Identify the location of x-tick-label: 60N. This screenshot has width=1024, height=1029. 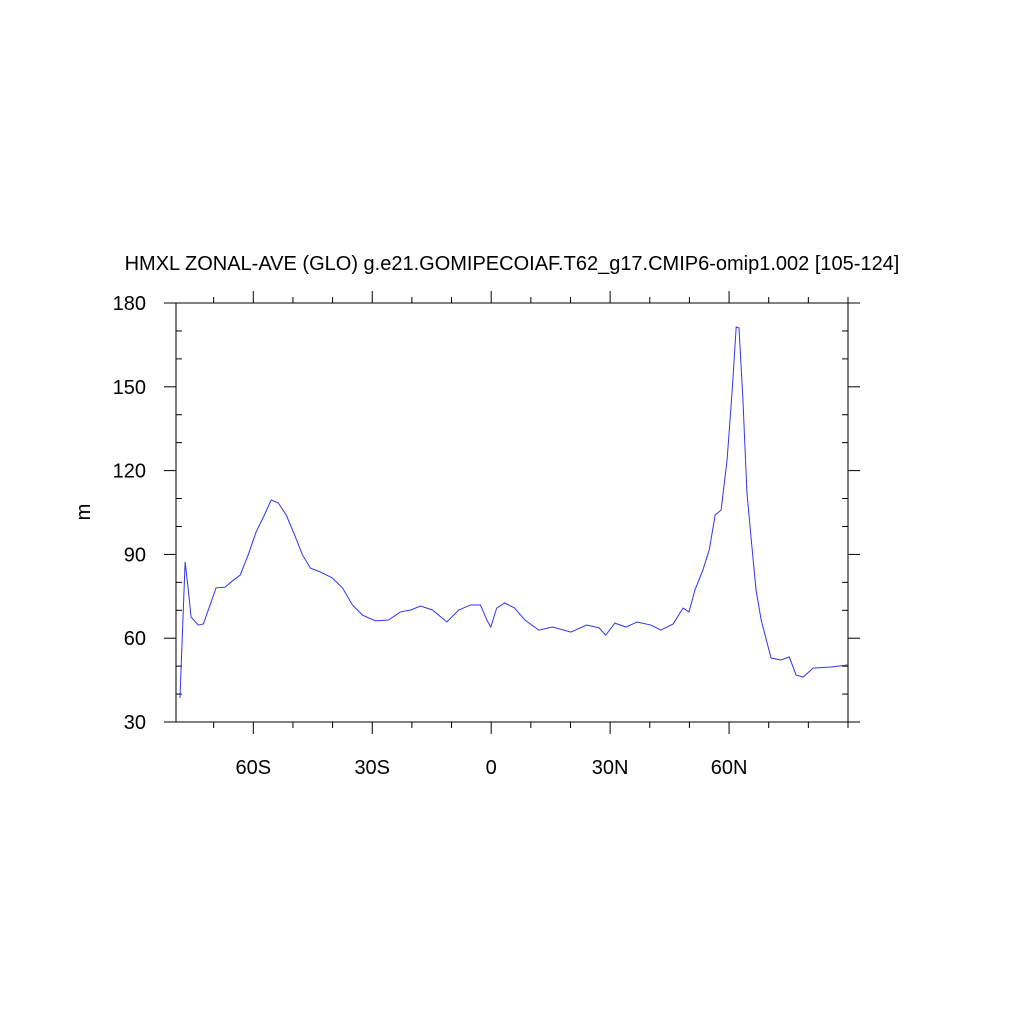
(729, 768).